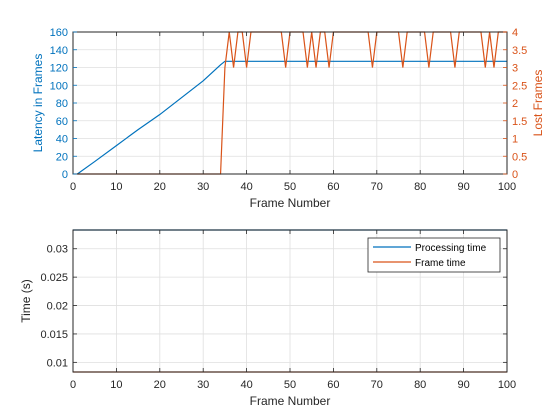 The height and width of the screenshot is (420, 560). Describe the element at coordinates (73, 385) in the screenshot. I see `bottom-x-tick-label: 0` at that location.